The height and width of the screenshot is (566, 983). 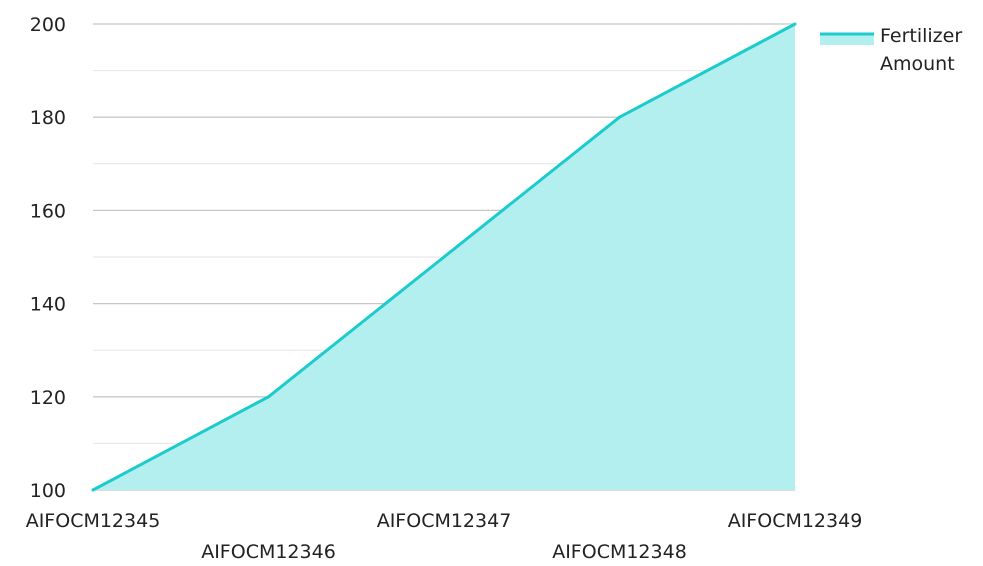 I want to click on y-tick-label: 200, so click(x=48, y=25).